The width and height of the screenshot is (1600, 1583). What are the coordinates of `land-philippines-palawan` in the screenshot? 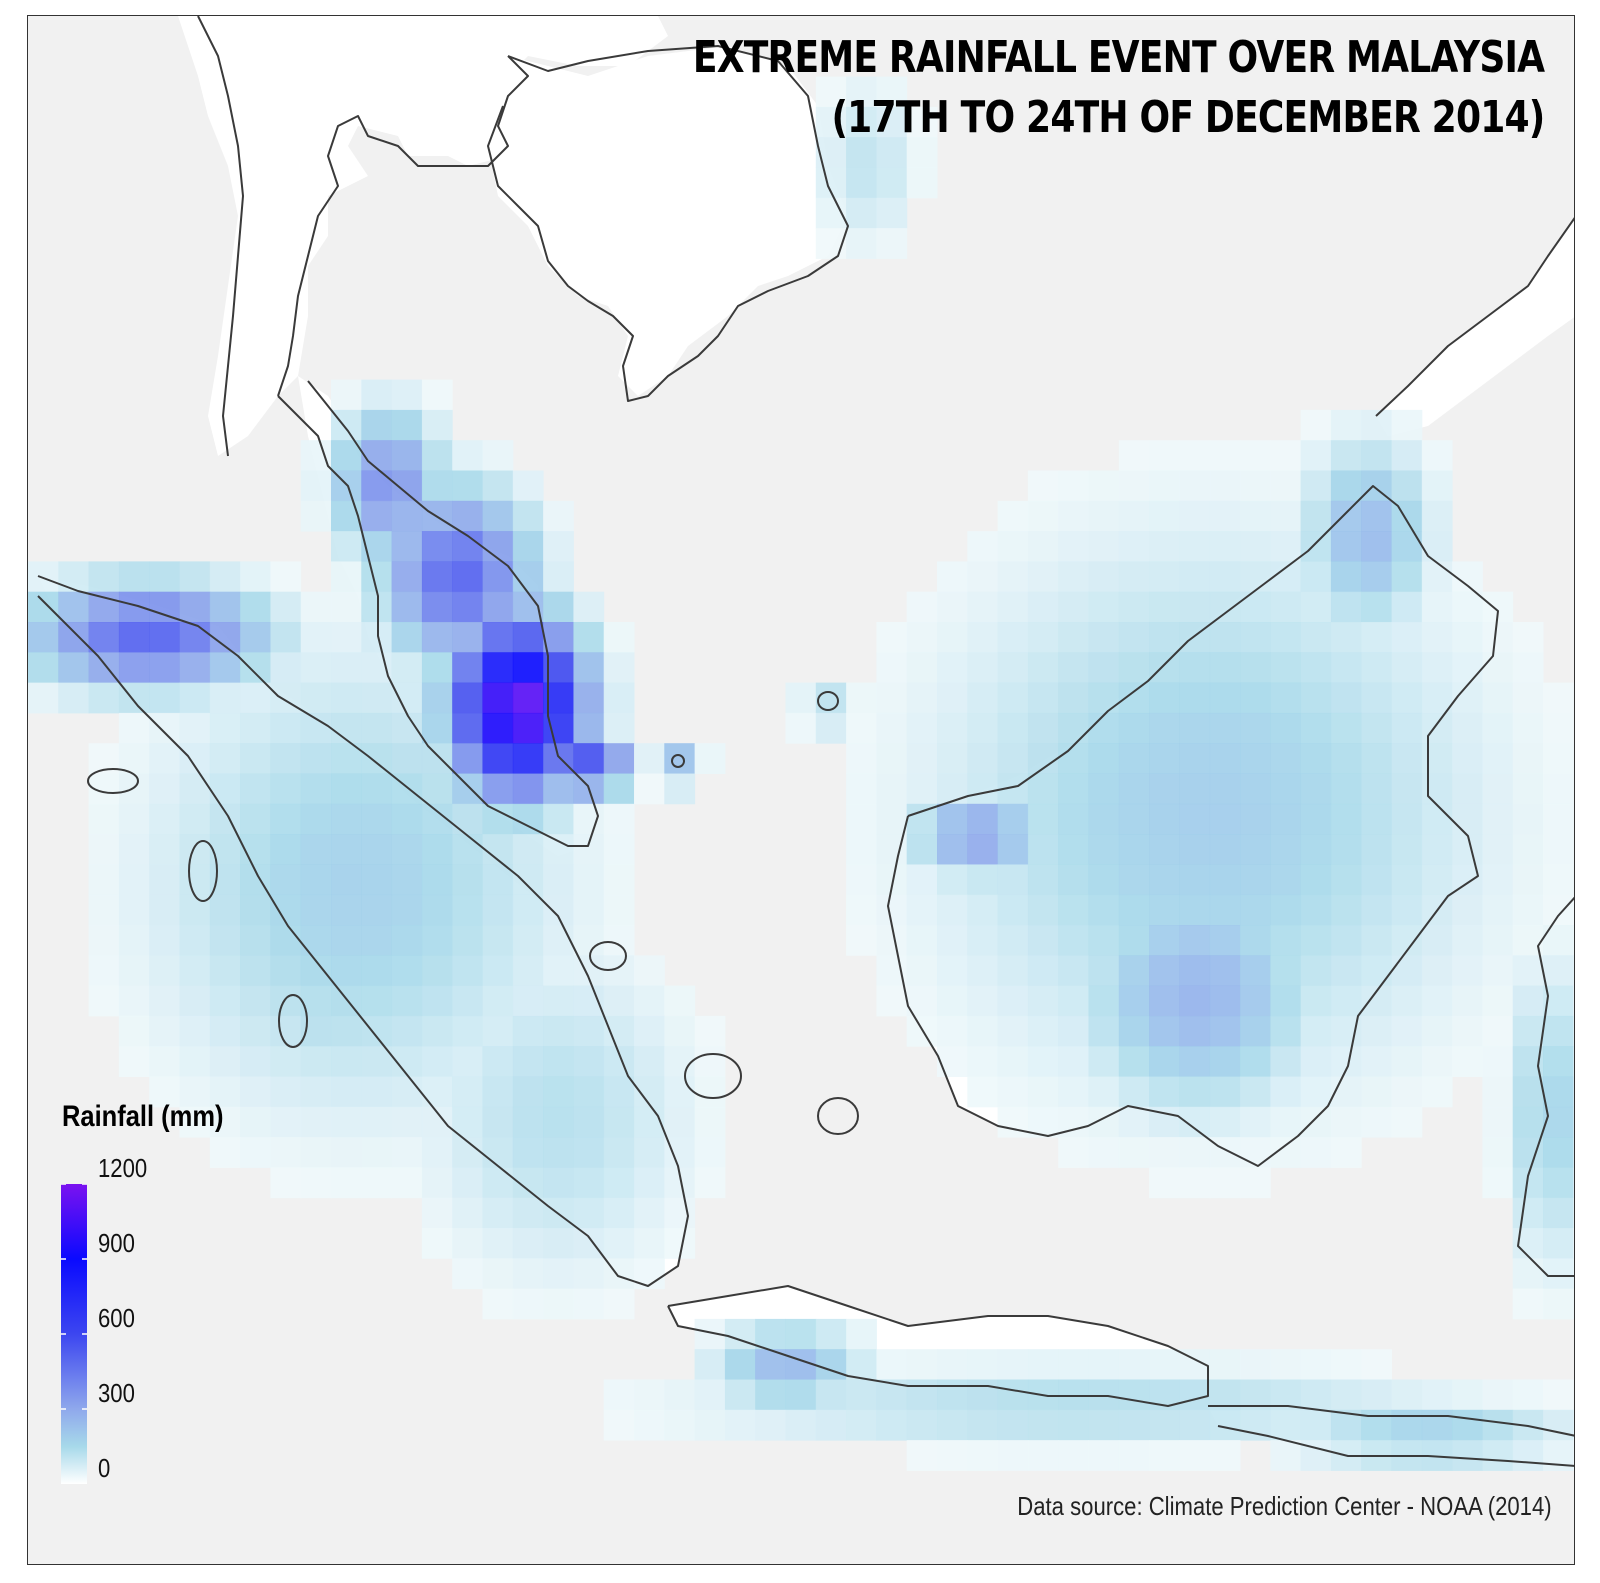 It's located at (1475, 327).